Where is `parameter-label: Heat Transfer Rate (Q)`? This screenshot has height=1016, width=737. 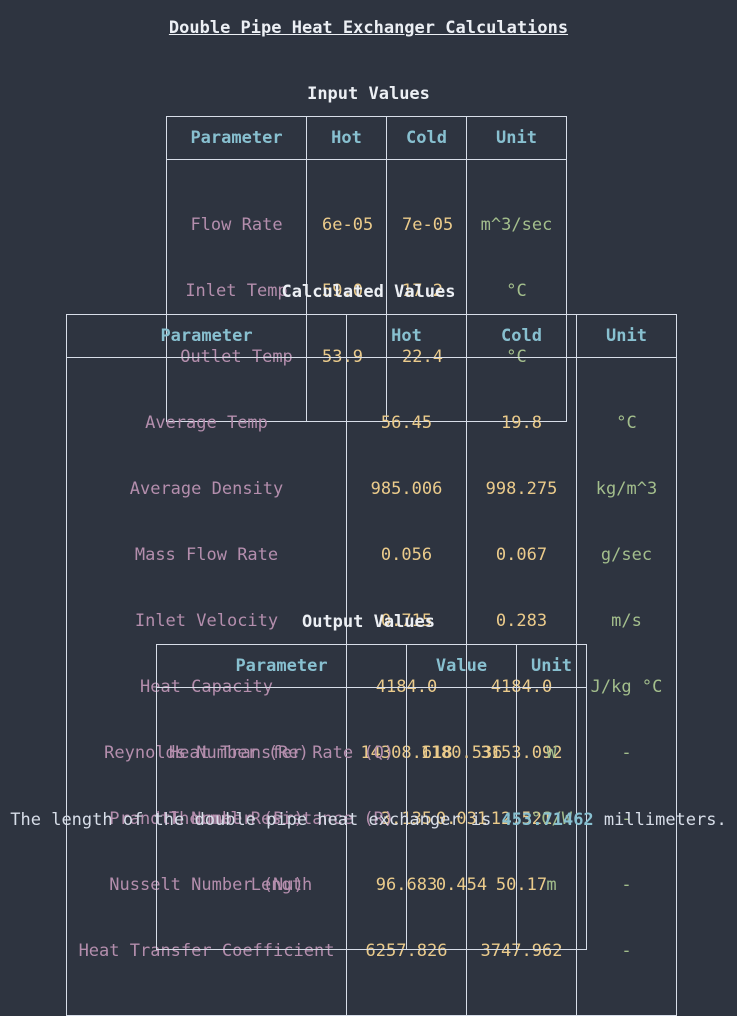 parameter-label: Heat Transfer Rate (Q) is located at coordinates (281, 753).